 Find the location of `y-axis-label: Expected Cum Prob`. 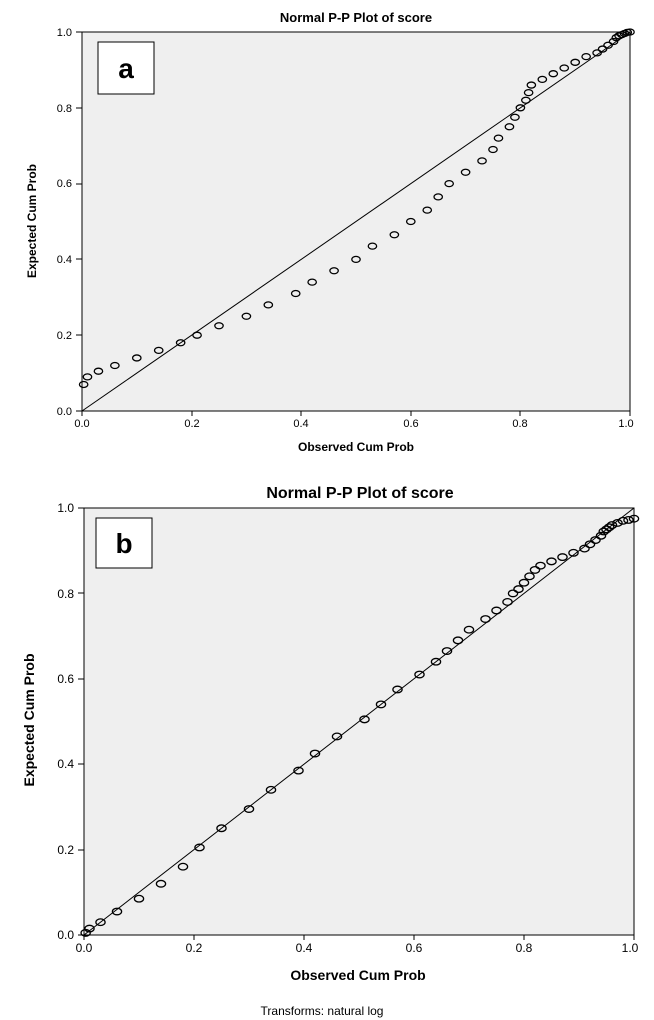

y-axis-label: Expected Cum Prob is located at coordinates (32, 221).